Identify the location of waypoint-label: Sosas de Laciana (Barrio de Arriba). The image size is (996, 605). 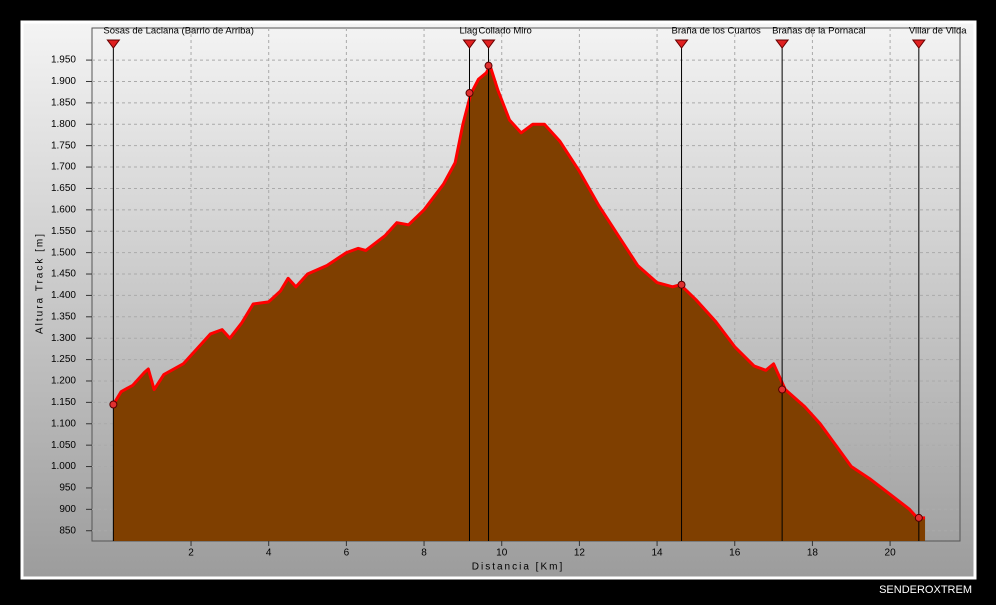
(178, 31).